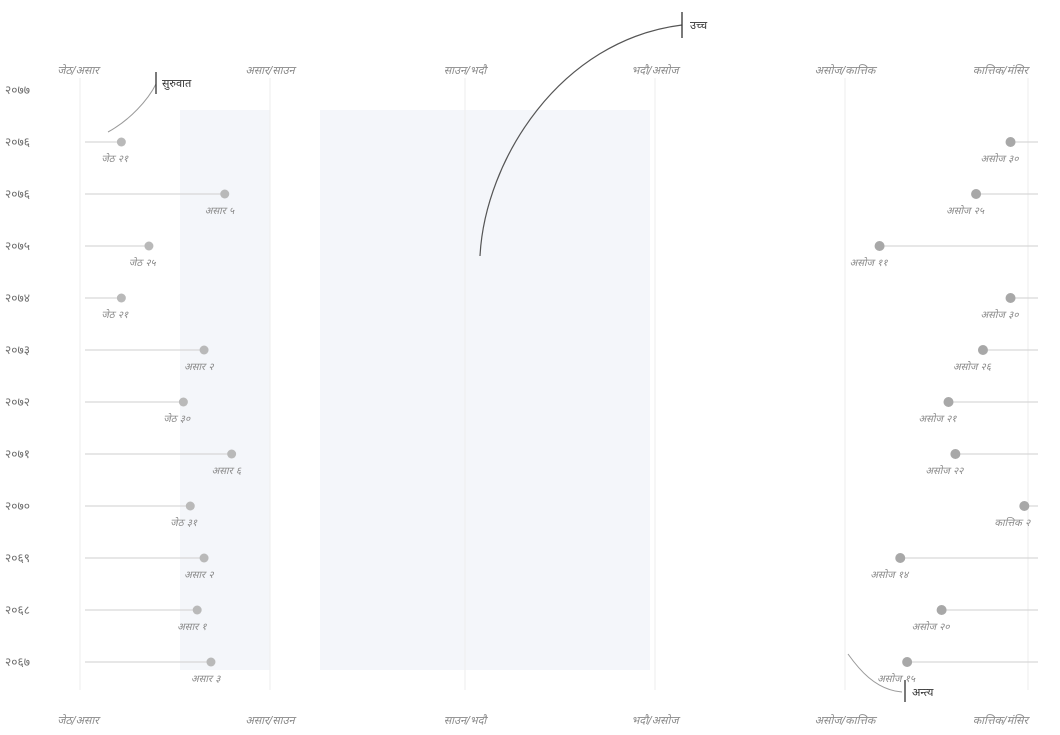  What do you see at coordinates (17, 610) in the screenshot?
I see `year-label-10: २०६८` at bounding box center [17, 610].